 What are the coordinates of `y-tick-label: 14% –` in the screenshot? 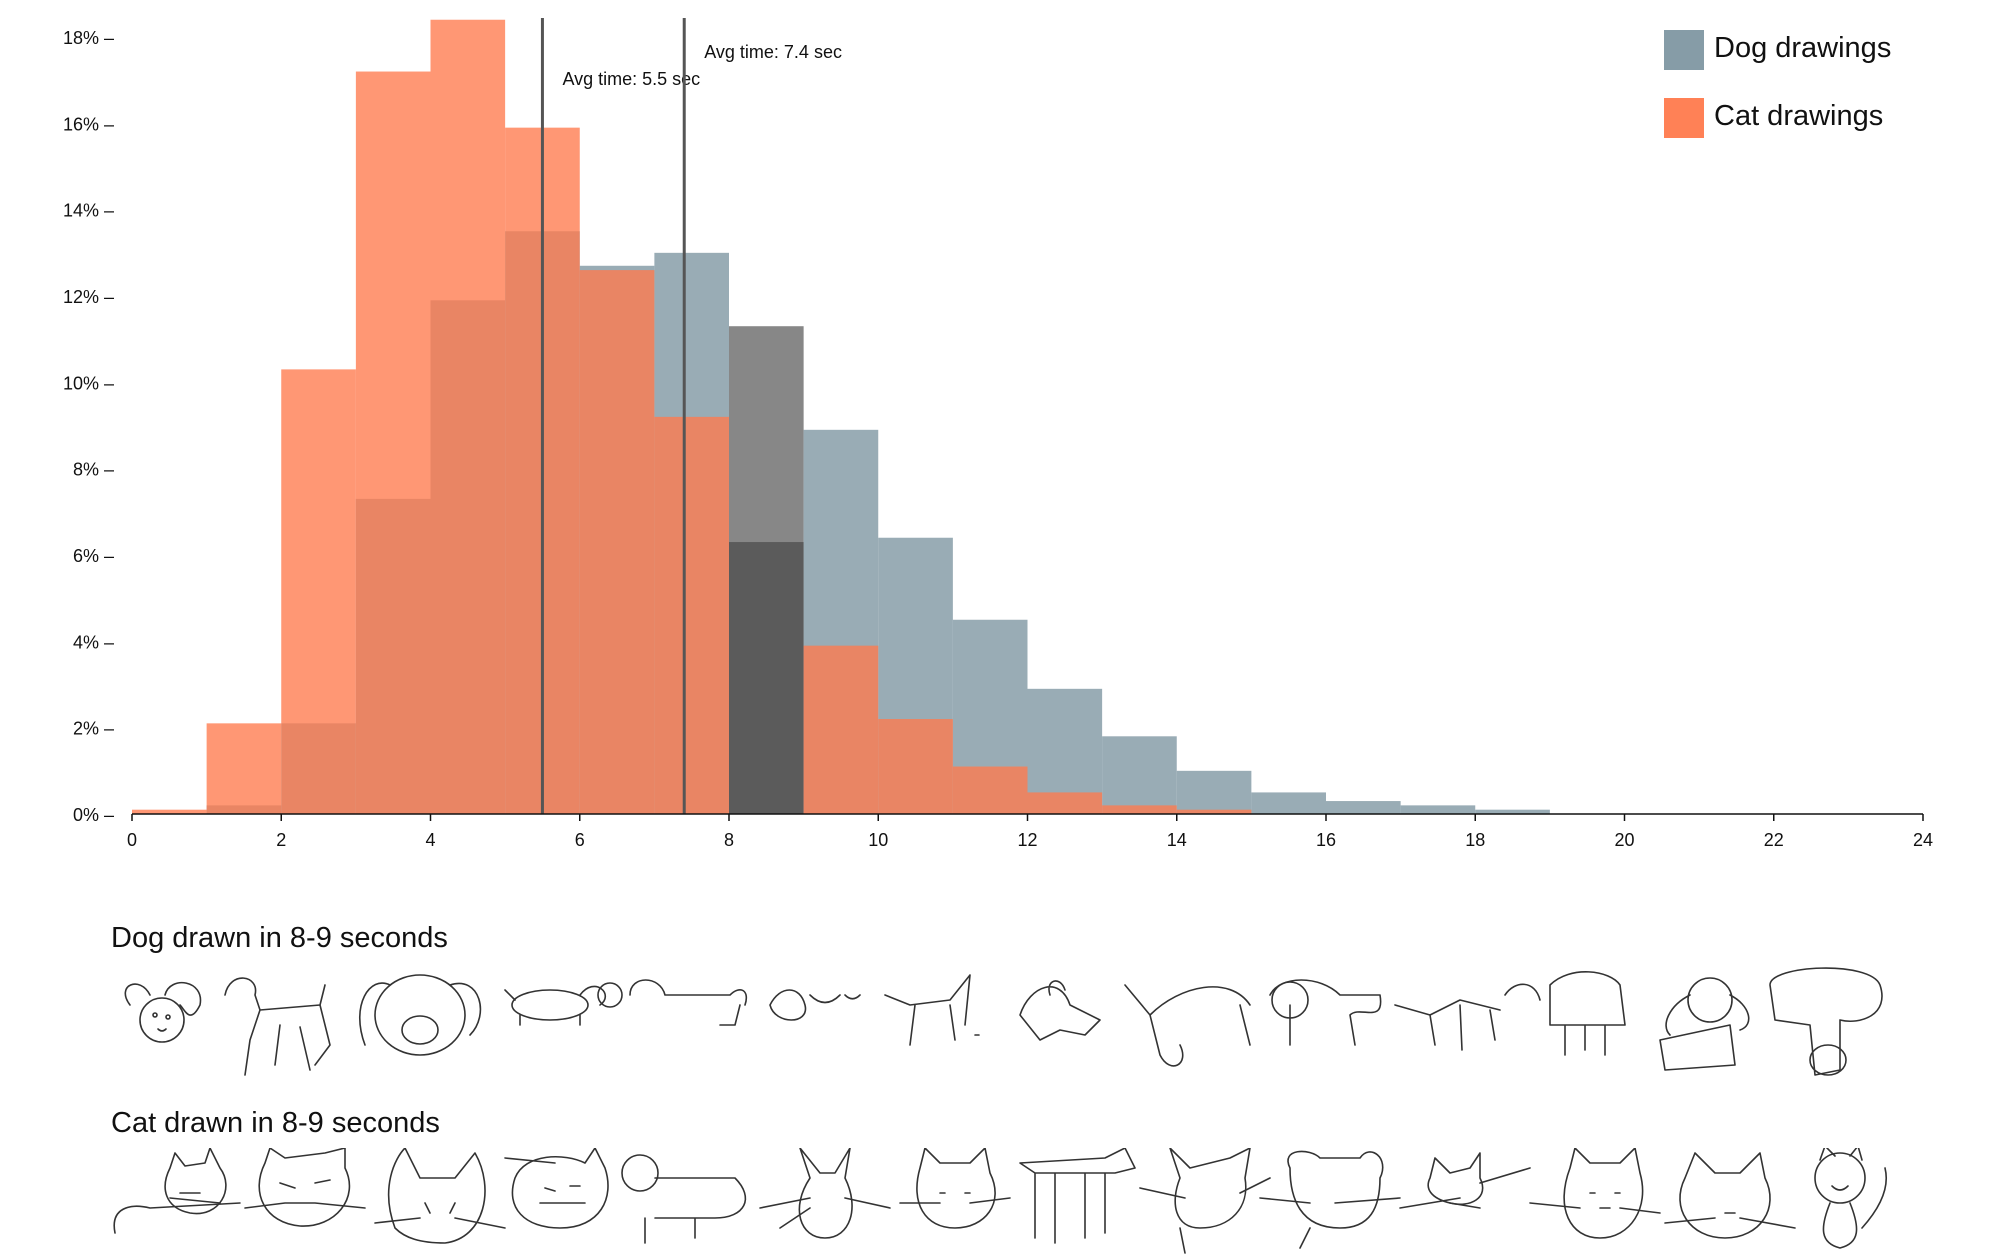 It's located at (88, 211).